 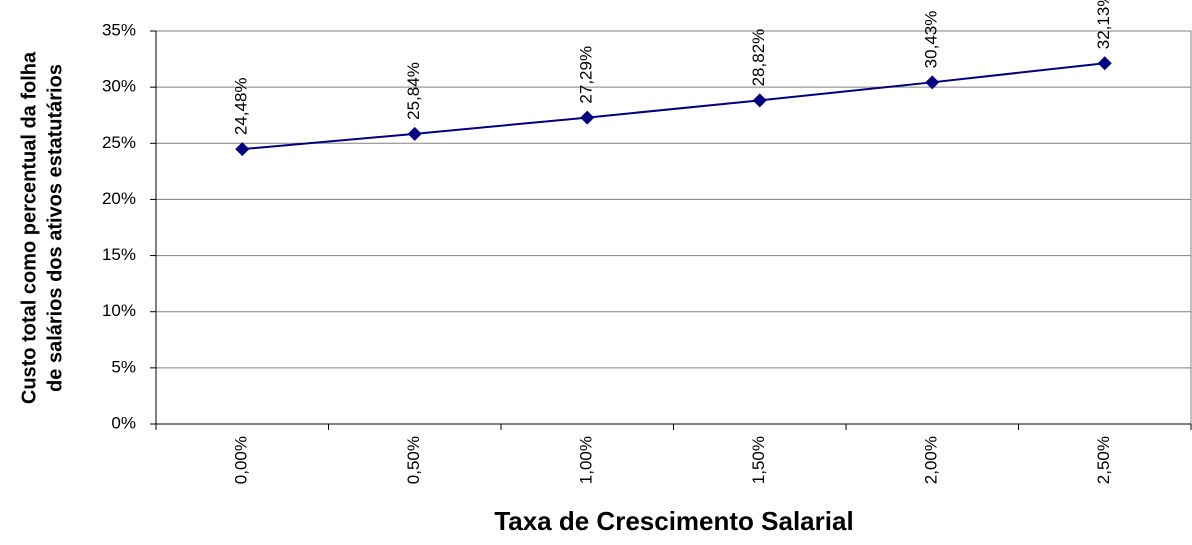 What do you see at coordinates (413, 91) in the screenshot?
I see `data-label: 25,84%` at bounding box center [413, 91].